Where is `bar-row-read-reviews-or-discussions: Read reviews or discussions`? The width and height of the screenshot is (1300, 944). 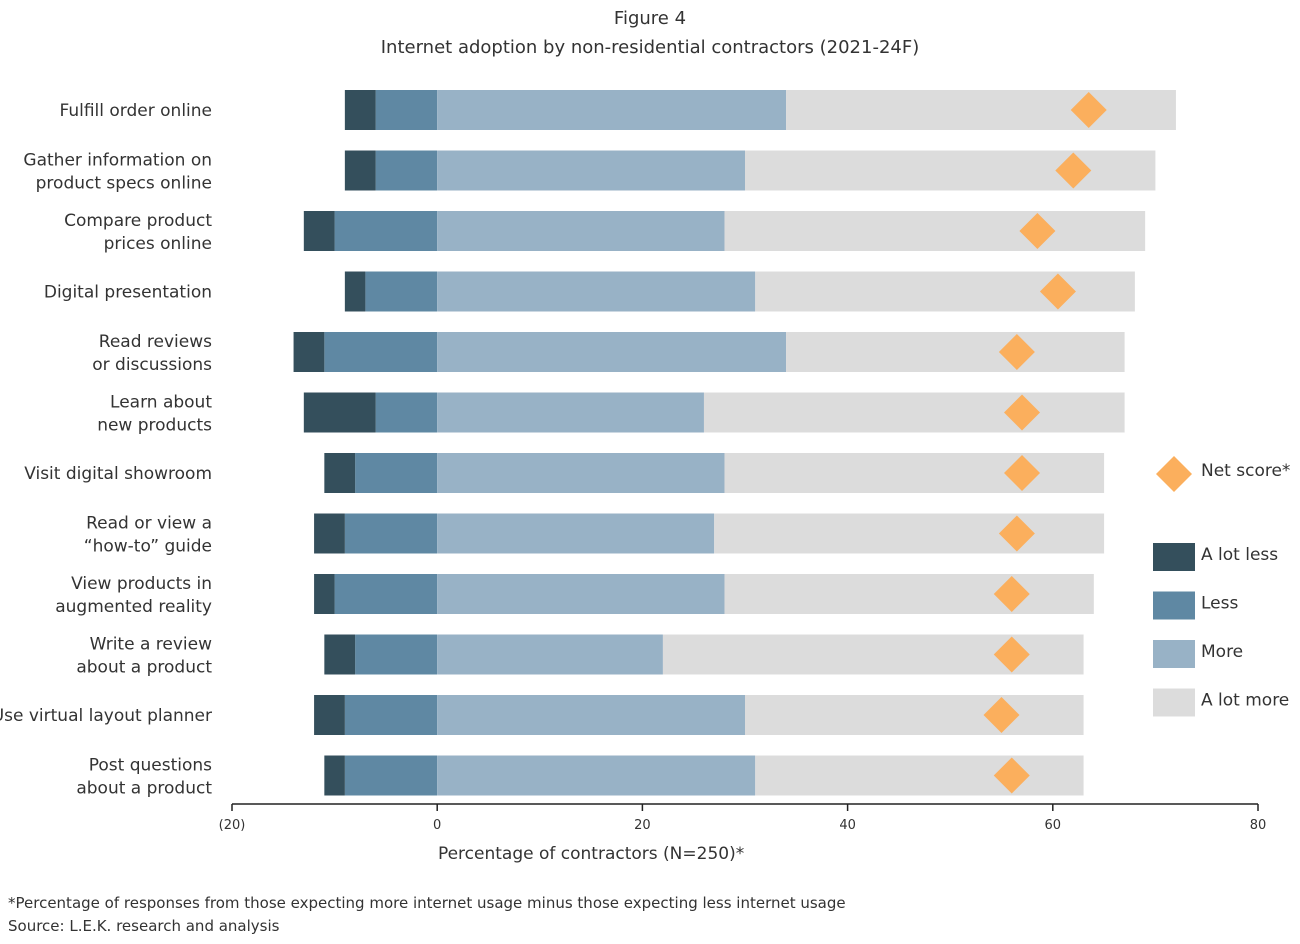
bar-row-read-reviews-or-discussions: Read reviews or discussions is located at coordinates (608, 353).